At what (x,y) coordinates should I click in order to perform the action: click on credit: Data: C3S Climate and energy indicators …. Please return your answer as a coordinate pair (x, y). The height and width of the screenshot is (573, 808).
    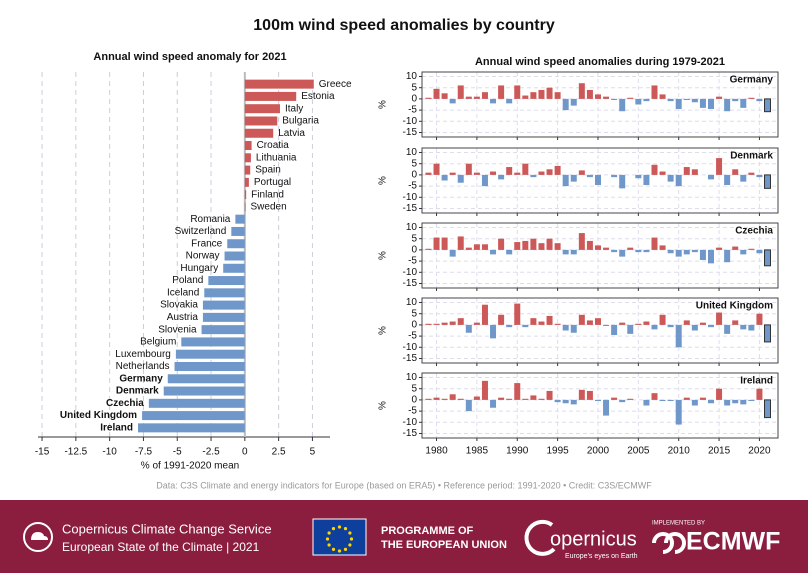
    Looking at the image, I should click on (404, 485).